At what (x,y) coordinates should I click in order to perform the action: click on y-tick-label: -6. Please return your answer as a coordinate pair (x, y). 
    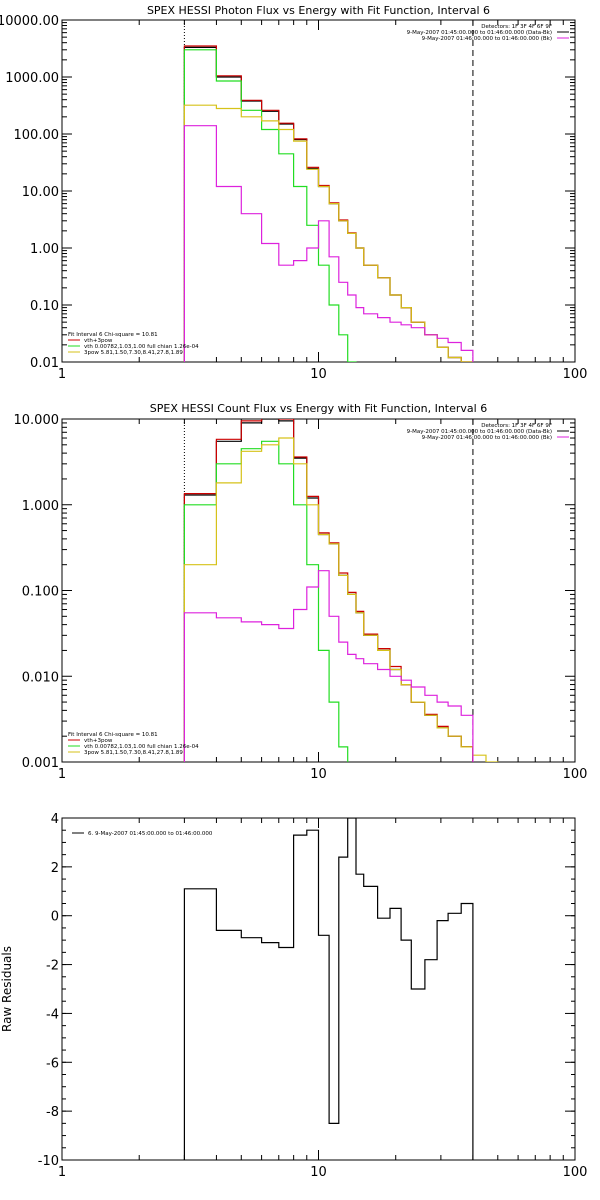
    Looking at the image, I should click on (52, 1063).